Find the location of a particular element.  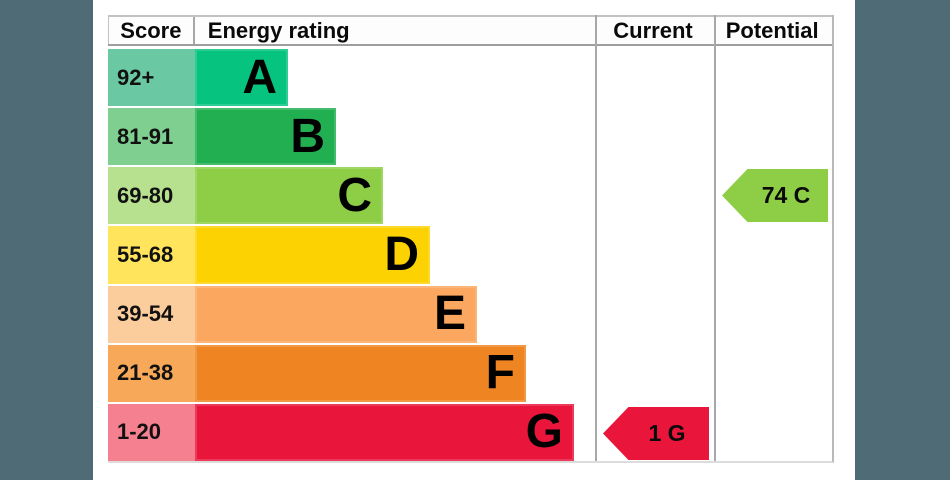

band-row-e: 39-54 E is located at coordinates (470, 314).